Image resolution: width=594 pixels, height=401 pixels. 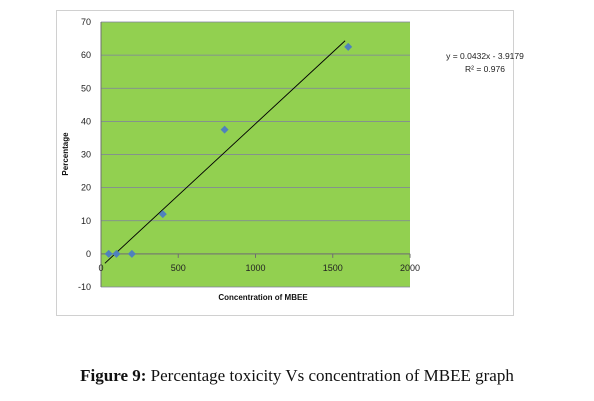 I want to click on x-tick-label: 2000, so click(x=410, y=268).